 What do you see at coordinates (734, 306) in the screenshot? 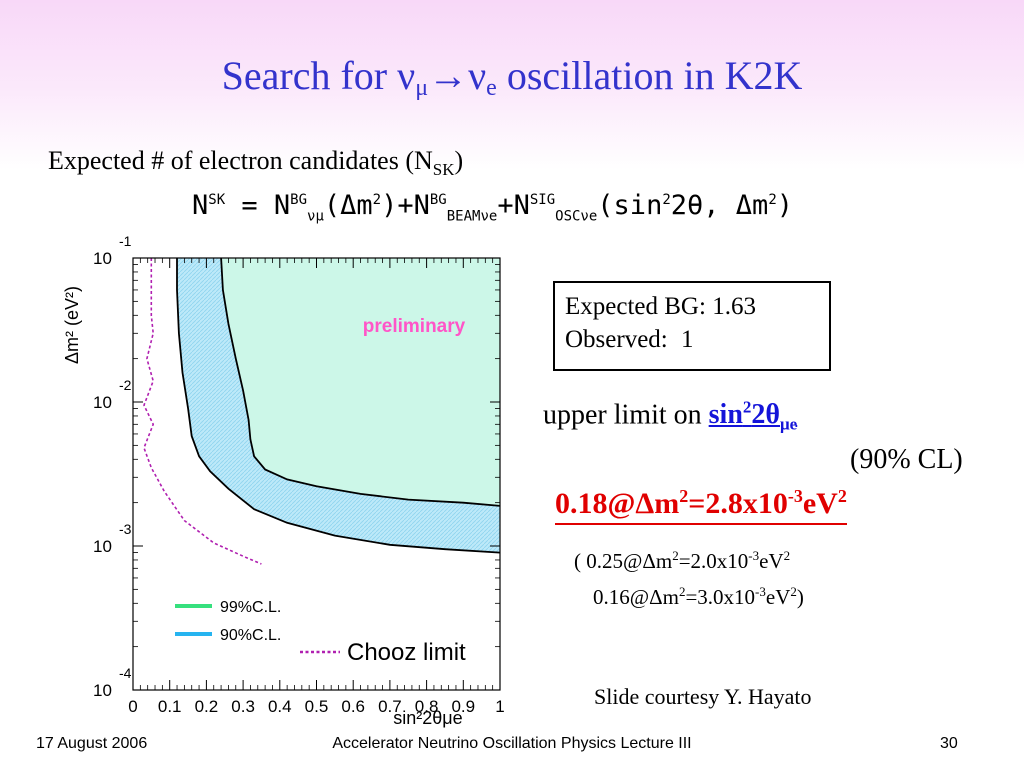
I see `expected-bg-value: 1.63` at bounding box center [734, 306].